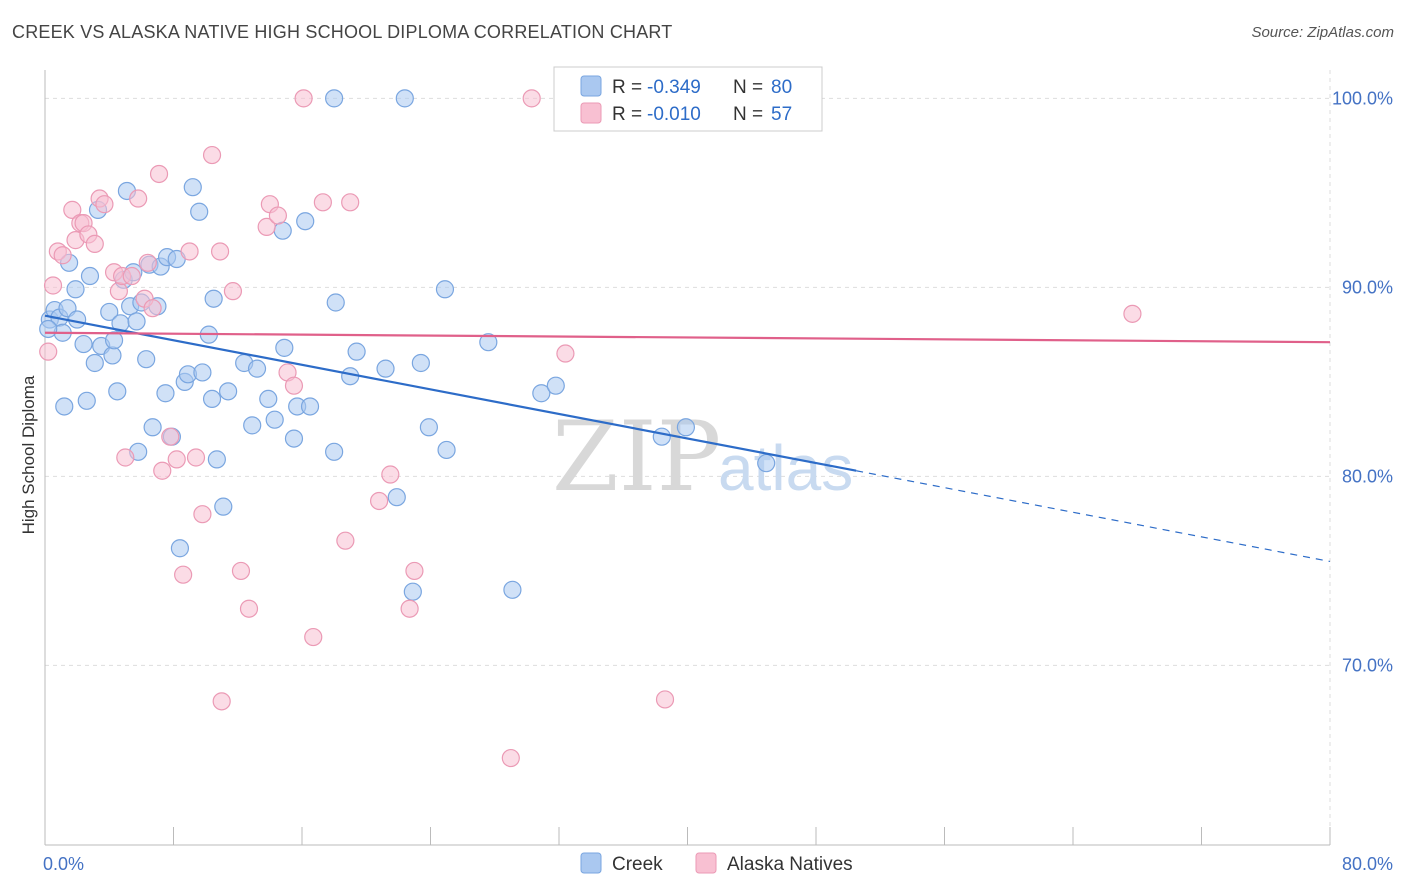 The width and height of the screenshot is (1406, 892). I want to click on x-tick-label: 0.0%, so click(63, 864).